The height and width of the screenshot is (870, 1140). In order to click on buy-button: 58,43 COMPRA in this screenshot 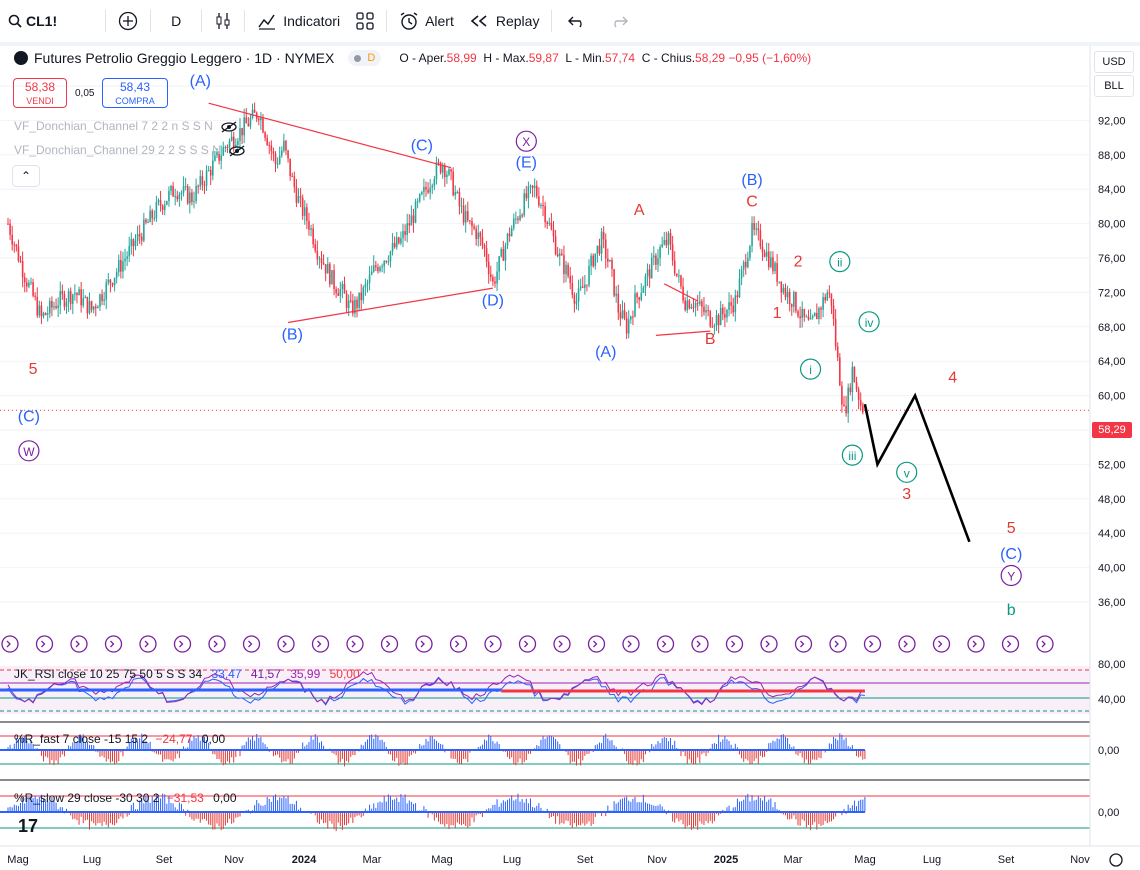, I will do `click(135, 93)`.